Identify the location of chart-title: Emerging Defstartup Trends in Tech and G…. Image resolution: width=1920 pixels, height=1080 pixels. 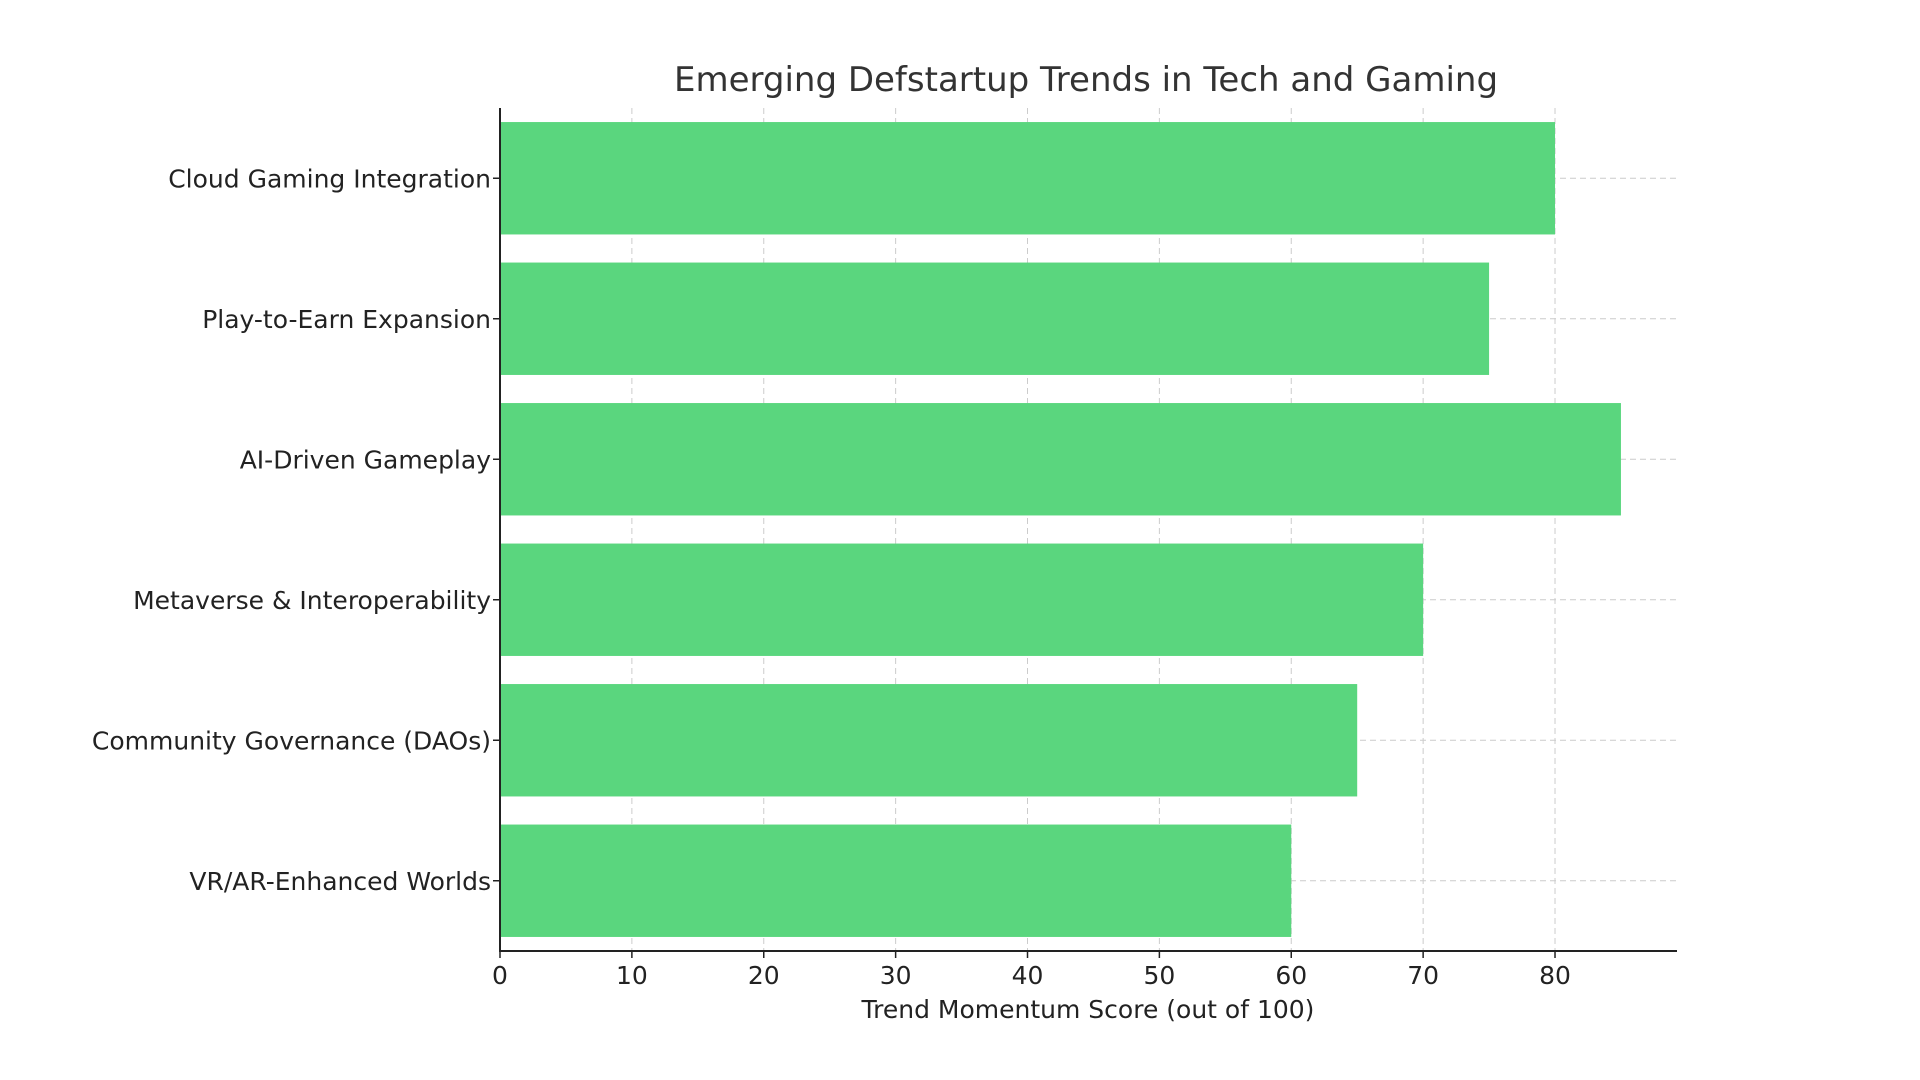
(1086, 80).